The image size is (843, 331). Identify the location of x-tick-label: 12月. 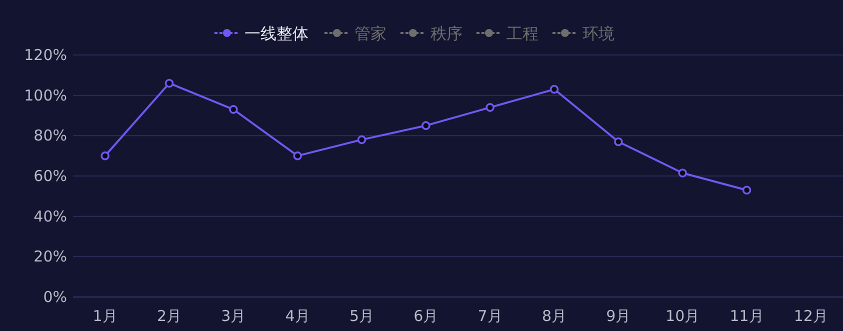
(811, 316).